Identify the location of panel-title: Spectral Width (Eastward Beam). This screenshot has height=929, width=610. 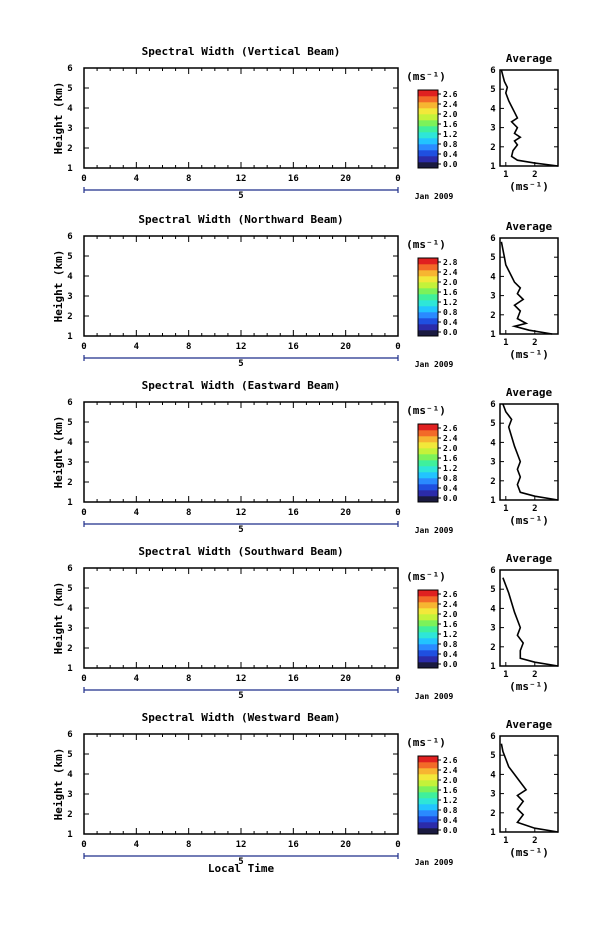
(241, 385).